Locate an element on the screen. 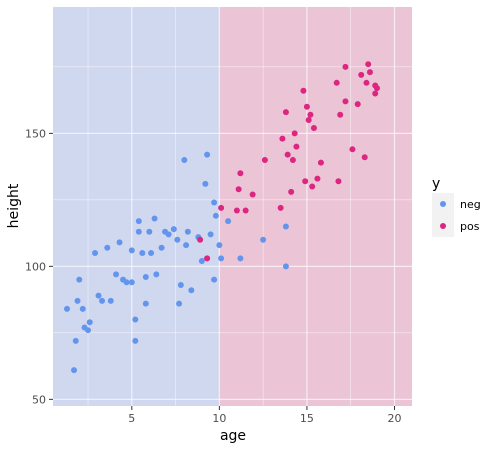 The image size is (500, 450). legend-label-neg: neg is located at coordinates (470, 204).